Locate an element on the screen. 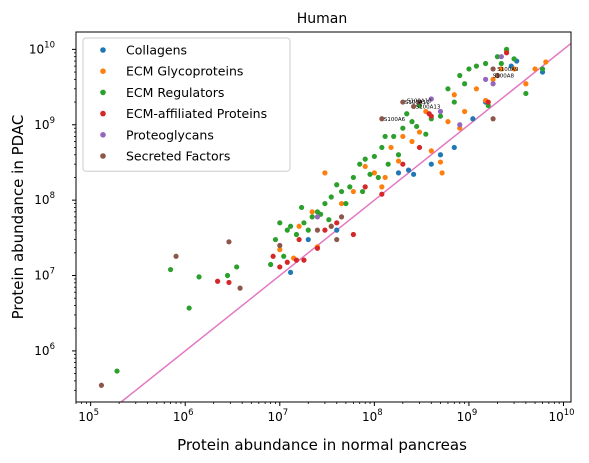  y-tick-label: 10⁷ is located at coordinates (44, 275).